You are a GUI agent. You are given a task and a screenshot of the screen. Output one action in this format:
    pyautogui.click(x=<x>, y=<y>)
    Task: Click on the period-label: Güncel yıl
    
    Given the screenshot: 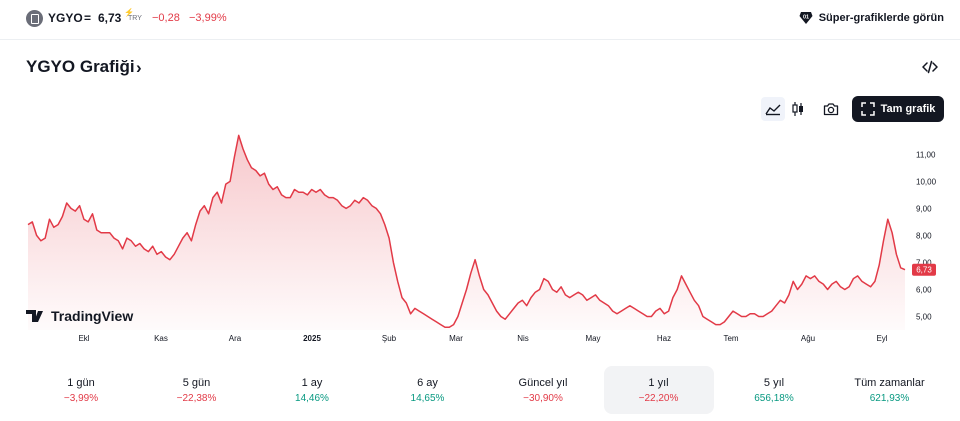 What is the action you would take?
    pyautogui.click(x=543, y=383)
    